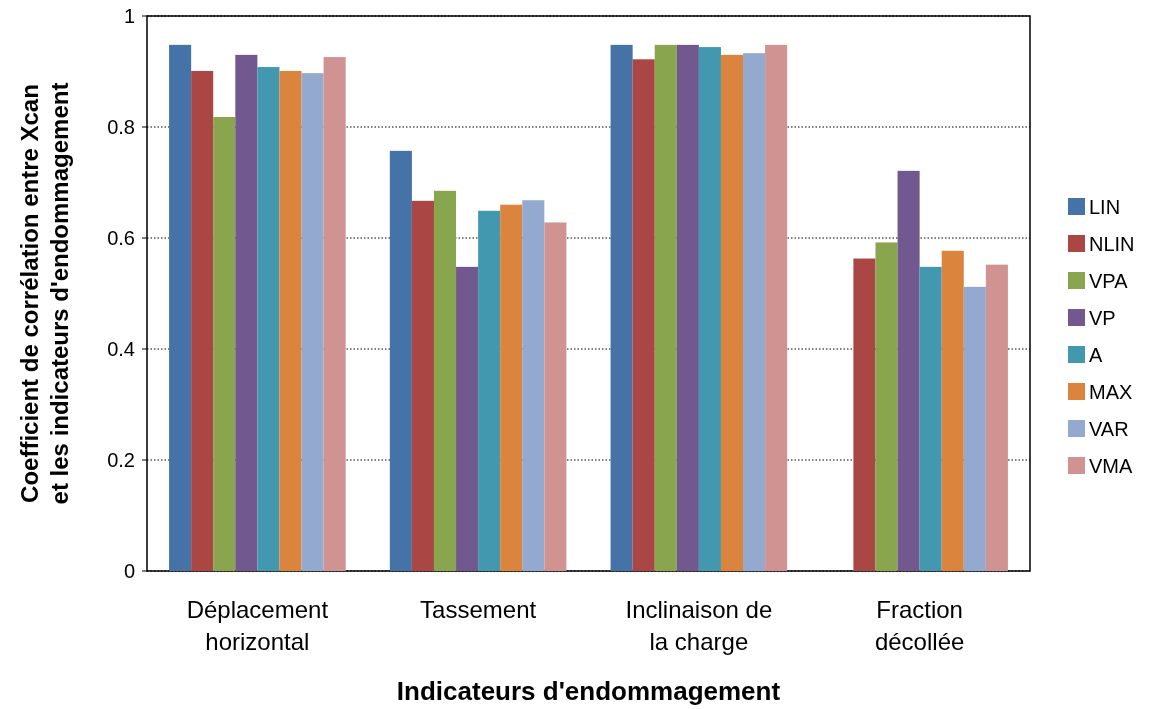  Describe the element at coordinates (121, 349) in the screenshot. I see `y-tick-label: 0.4` at that location.